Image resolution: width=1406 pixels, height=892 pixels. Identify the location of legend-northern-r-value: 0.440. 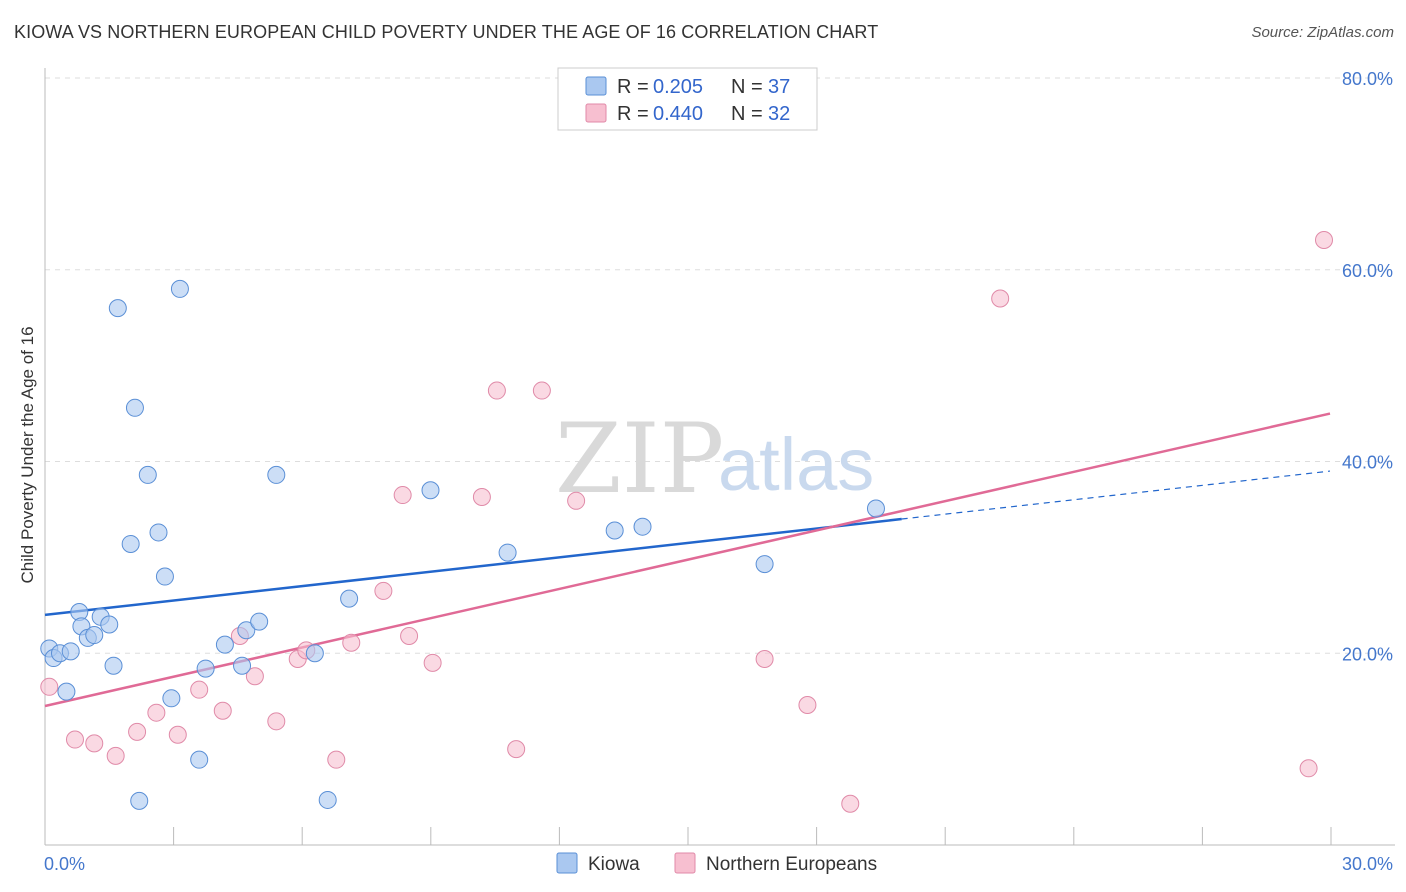
(678, 114).